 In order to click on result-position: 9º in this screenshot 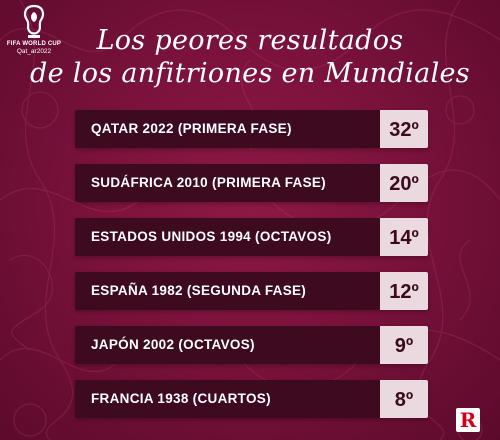, I will do `click(404, 345)`.